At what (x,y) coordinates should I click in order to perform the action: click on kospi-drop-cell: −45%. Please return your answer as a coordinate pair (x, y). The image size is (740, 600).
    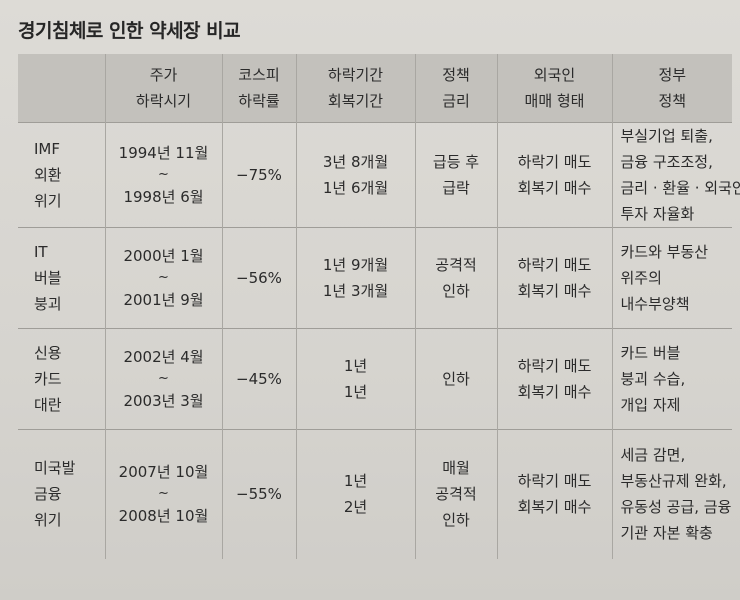
    Looking at the image, I should click on (258, 378).